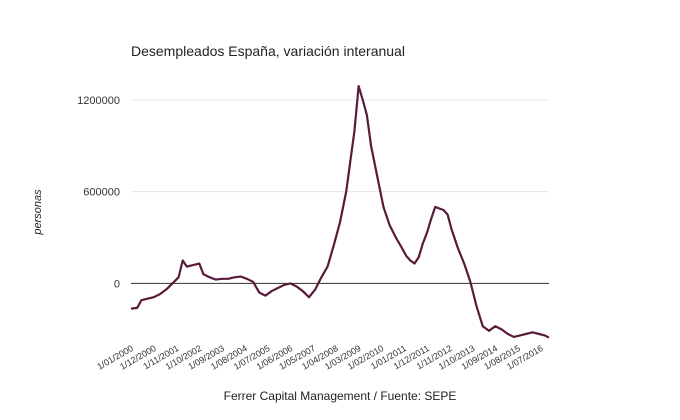  I want to click on y-tick-label: 1200000, so click(98, 101).